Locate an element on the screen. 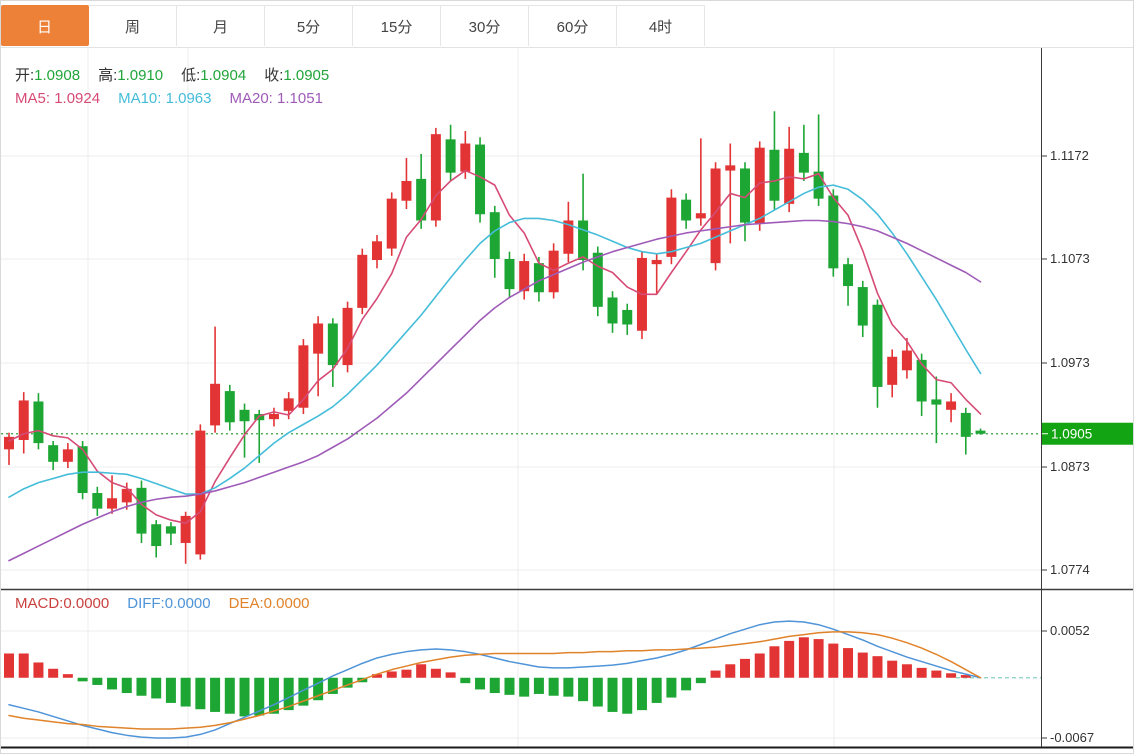 This screenshot has height=754, width=1134. tab-60min: 60分 is located at coordinates (573, 25).